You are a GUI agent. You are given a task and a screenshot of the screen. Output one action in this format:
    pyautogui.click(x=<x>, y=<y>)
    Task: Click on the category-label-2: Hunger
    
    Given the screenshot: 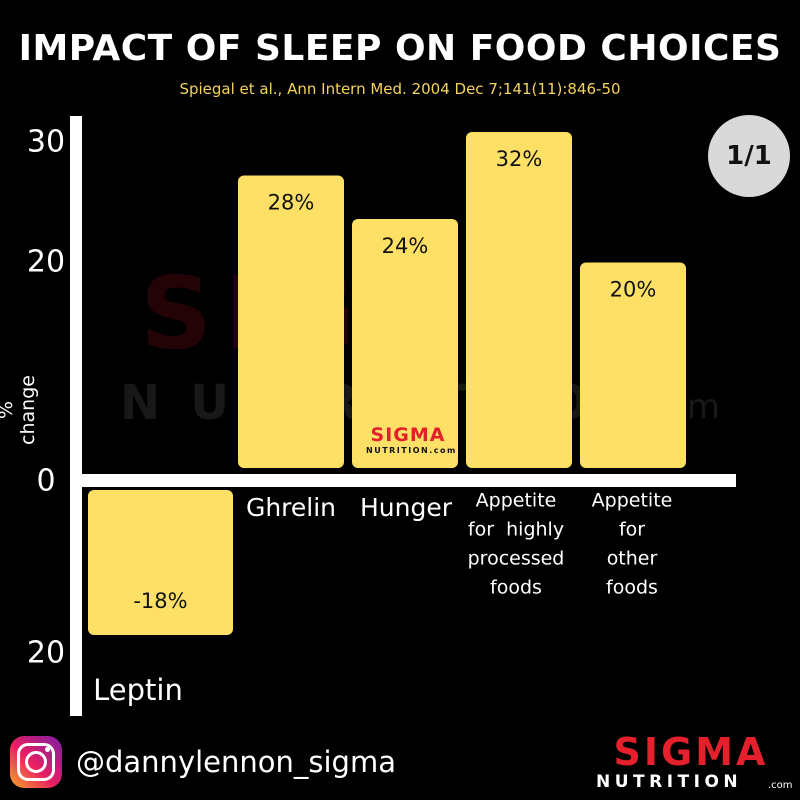 What is the action you would take?
    pyautogui.click(x=406, y=507)
    